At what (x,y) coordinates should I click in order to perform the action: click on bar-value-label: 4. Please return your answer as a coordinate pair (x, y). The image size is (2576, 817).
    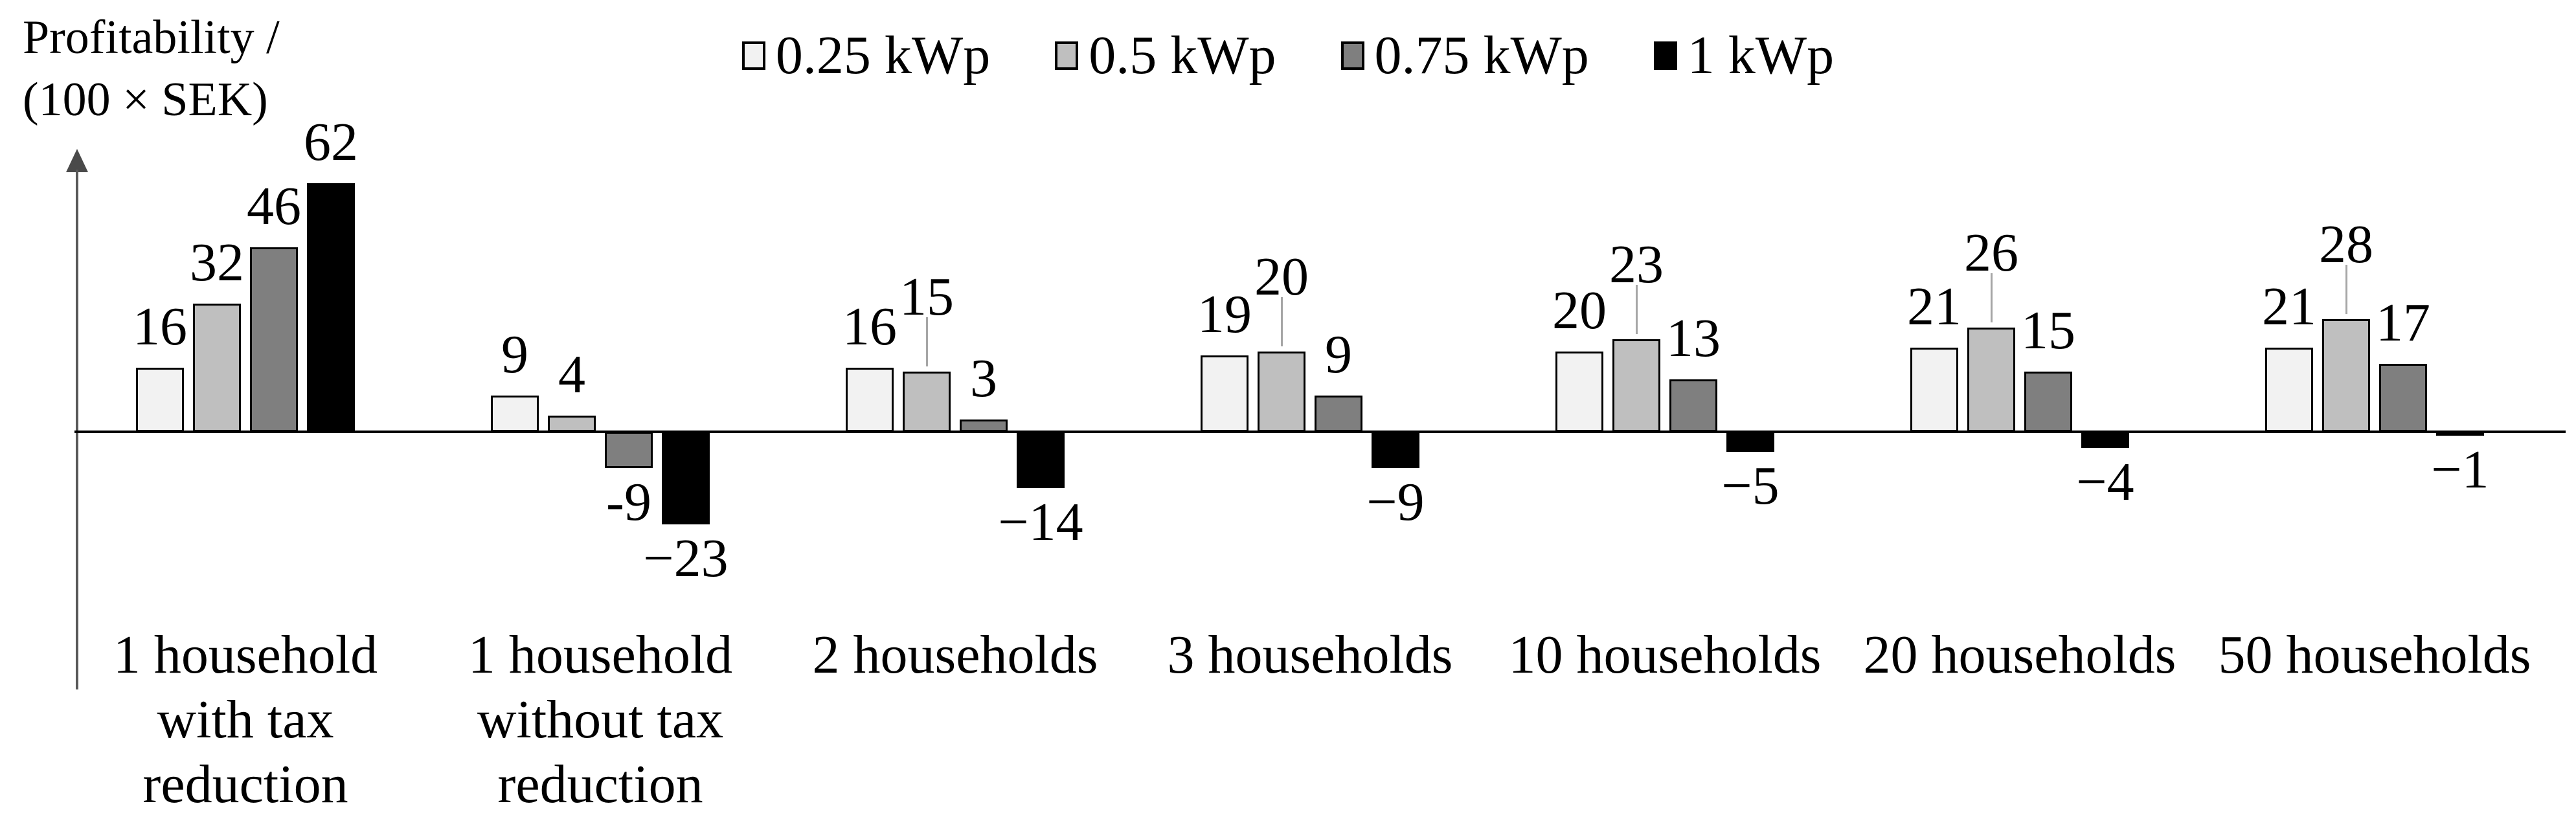
    Looking at the image, I should click on (571, 375).